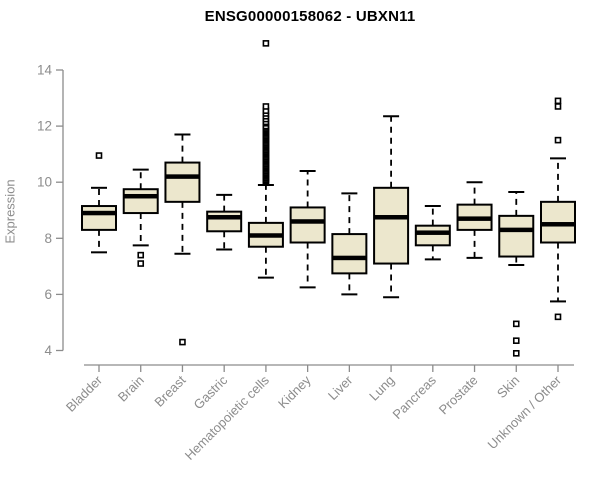 This screenshot has width=600, height=500. Describe the element at coordinates (44, 182) in the screenshot. I see `y-tick-label-10: 10` at that location.